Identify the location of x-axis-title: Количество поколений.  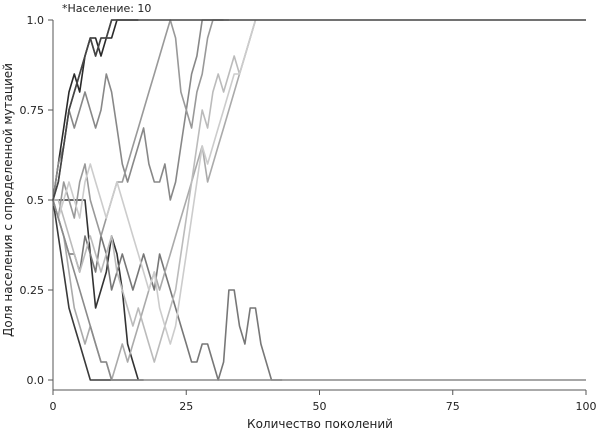
(320, 423).